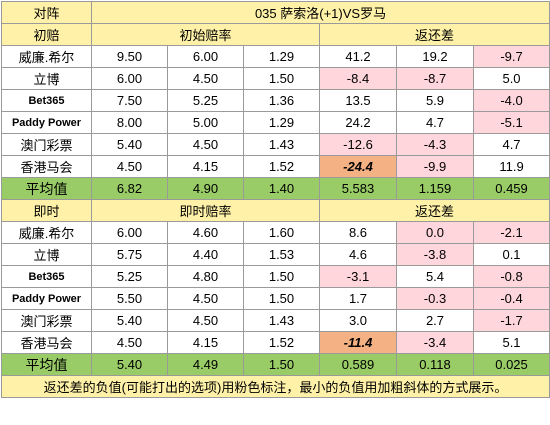  What do you see at coordinates (435, 342) in the screenshot?
I see `negative-diff-cell: -3.4` at bounding box center [435, 342].